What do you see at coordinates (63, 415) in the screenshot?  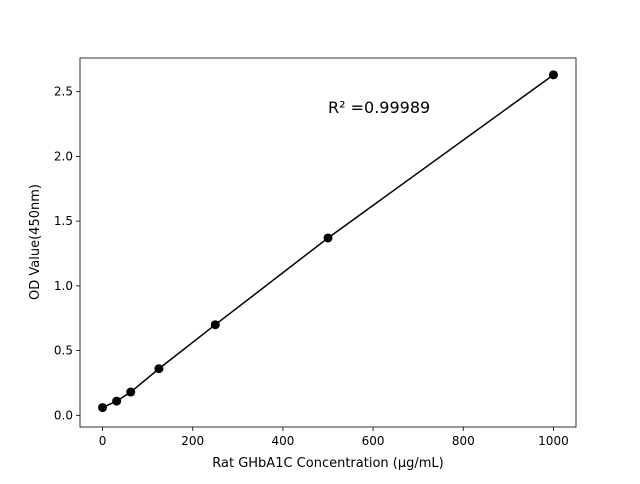 I see `y-tick-label: 0.0` at bounding box center [63, 415].